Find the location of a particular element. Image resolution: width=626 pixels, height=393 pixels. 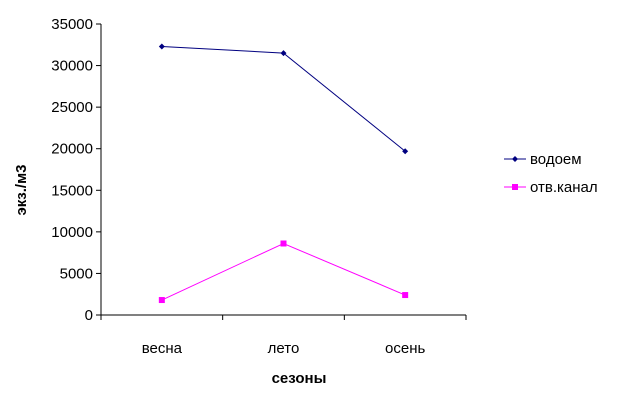

legend-item: отв.канал is located at coordinates (551, 187).